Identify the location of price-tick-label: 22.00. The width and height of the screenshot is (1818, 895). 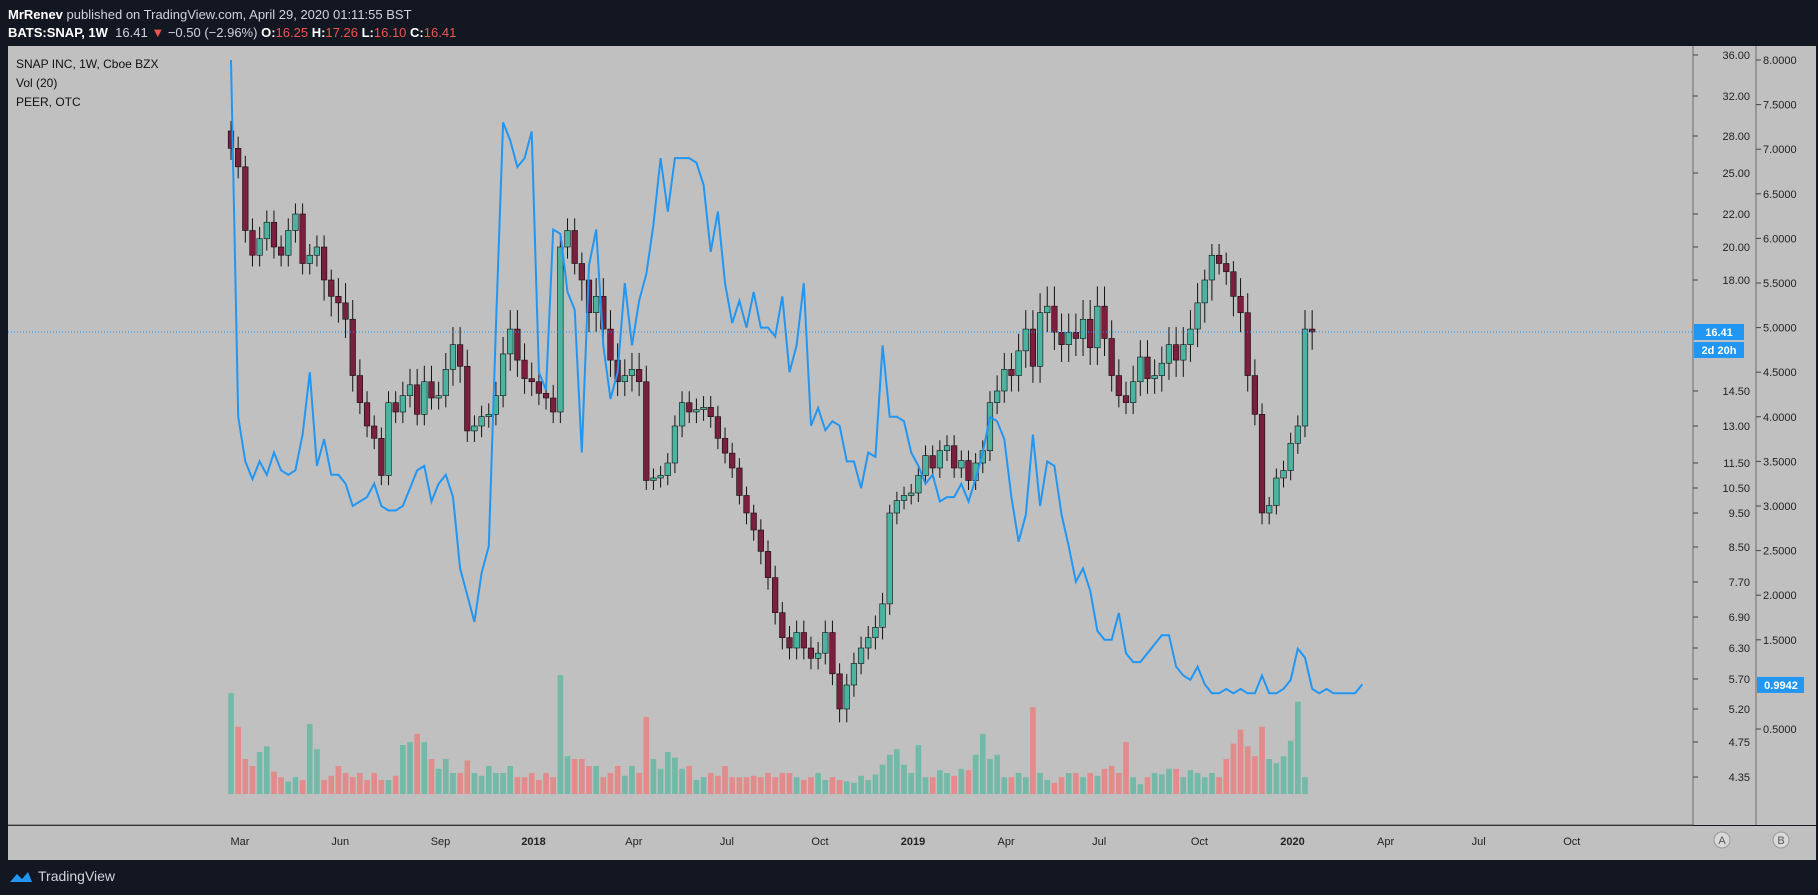
(1736, 215).